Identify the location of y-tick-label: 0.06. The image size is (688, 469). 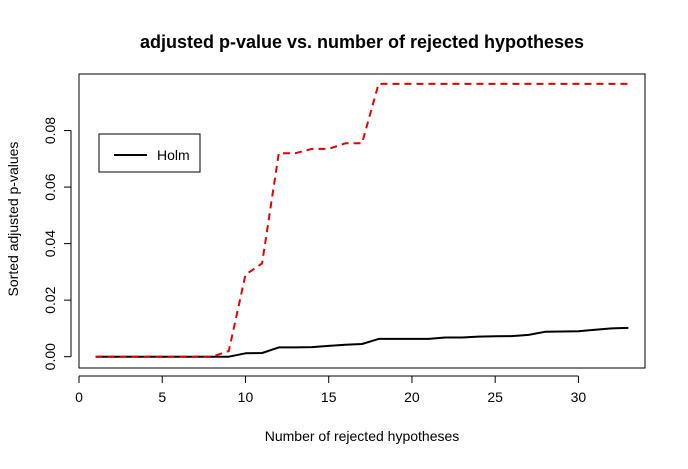
(50, 186).